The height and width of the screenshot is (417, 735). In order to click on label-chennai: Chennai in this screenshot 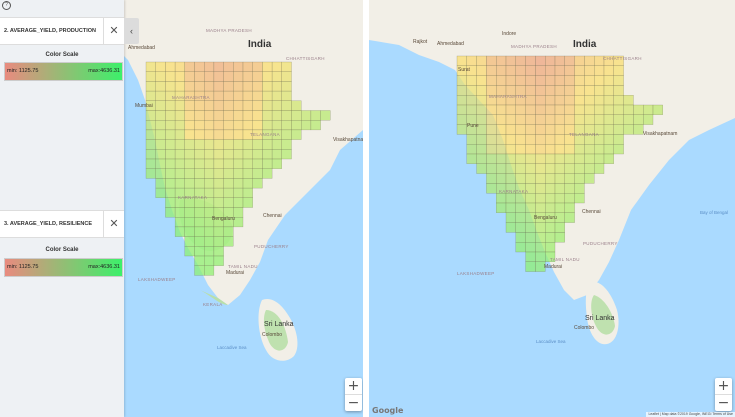, I will do `click(591, 212)`.